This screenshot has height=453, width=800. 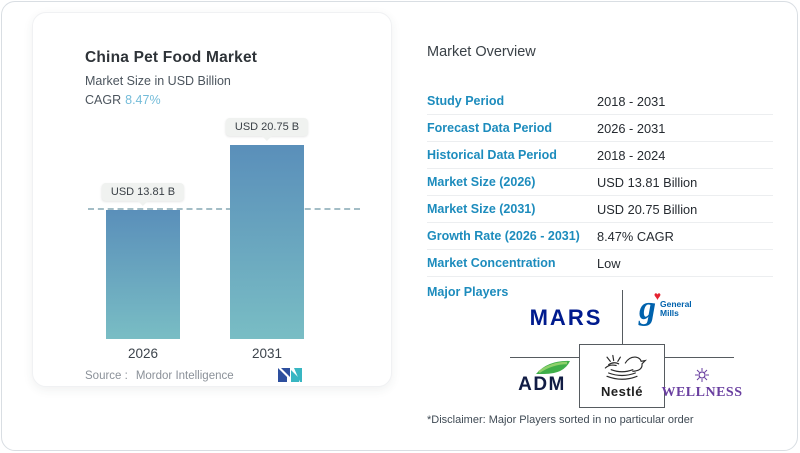 I want to click on adm-logo: ADM, so click(x=542, y=377).